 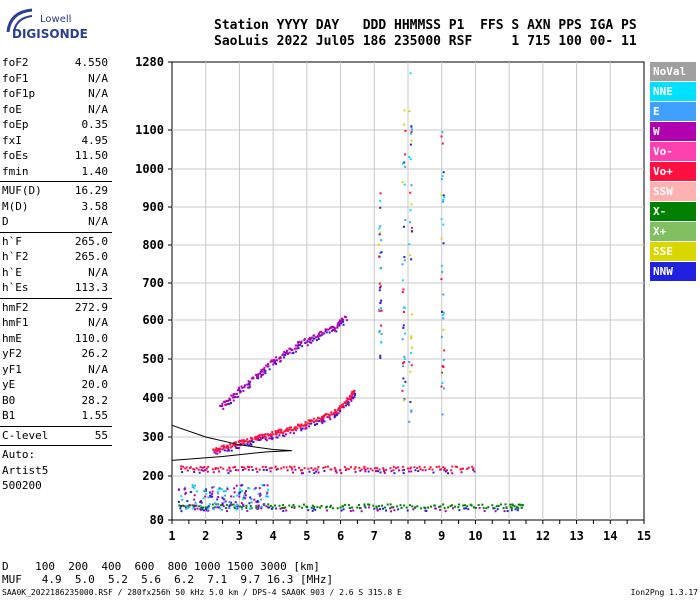 What do you see at coordinates (45, 24) in the screenshot?
I see `lowell-digisonde-logo: Lowell DIGISONDE` at bounding box center [45, 24].